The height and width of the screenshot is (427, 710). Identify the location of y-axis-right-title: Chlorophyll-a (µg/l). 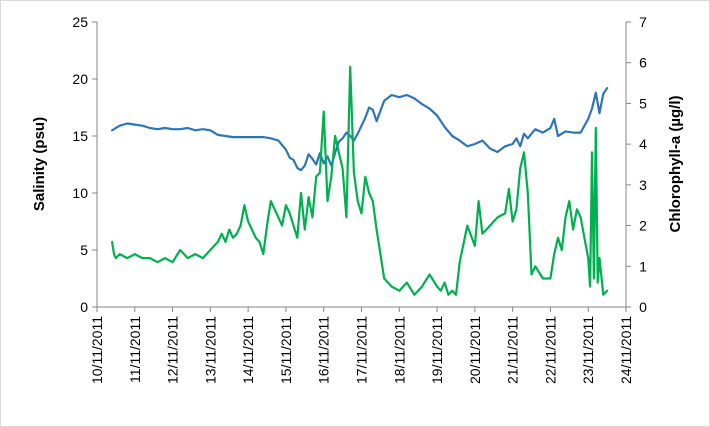
(675, 164).